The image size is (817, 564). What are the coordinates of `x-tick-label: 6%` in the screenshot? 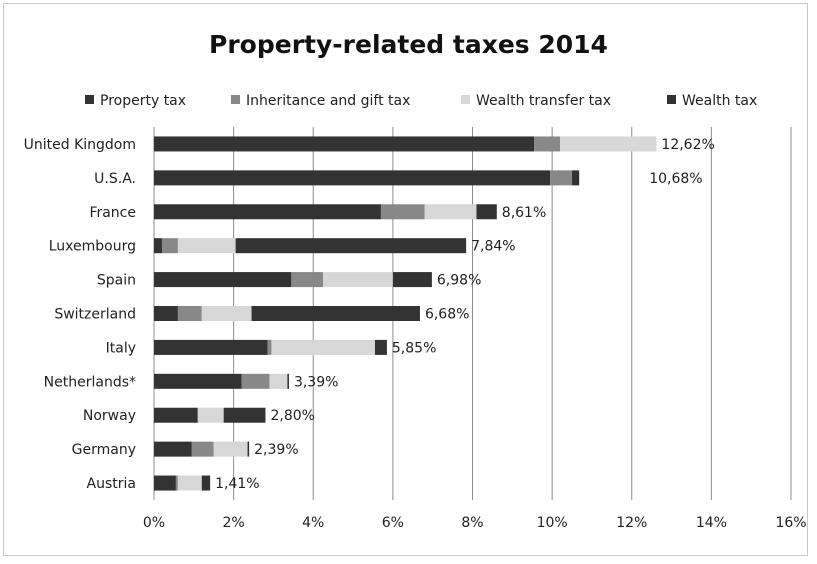 It's located at (393, 523).